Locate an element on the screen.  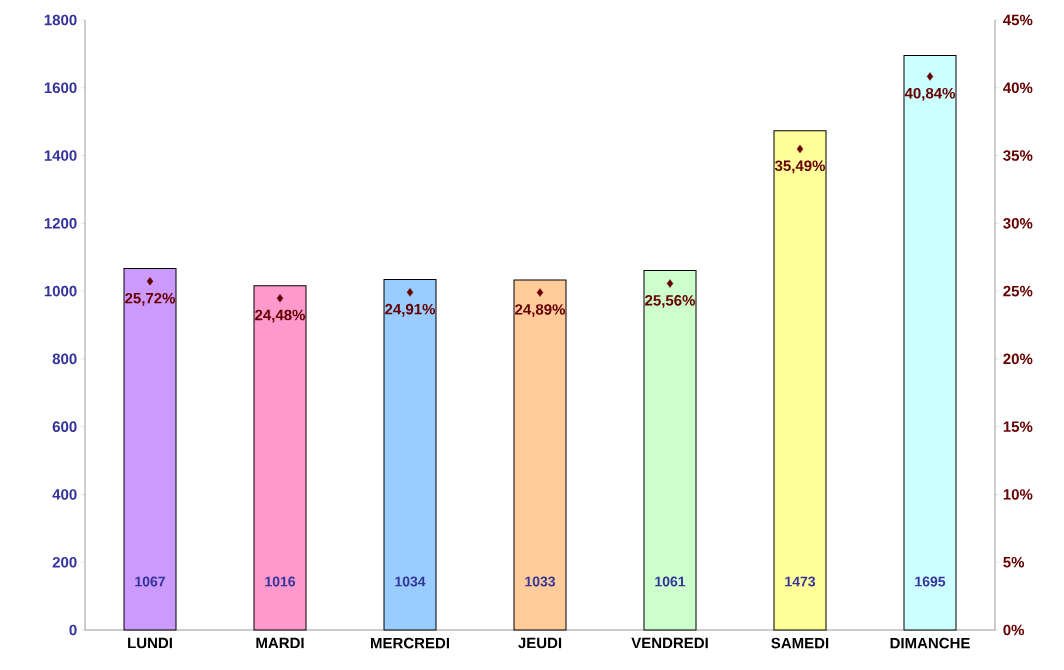
data-label: 40,84% is located at coordinates (930, 94).